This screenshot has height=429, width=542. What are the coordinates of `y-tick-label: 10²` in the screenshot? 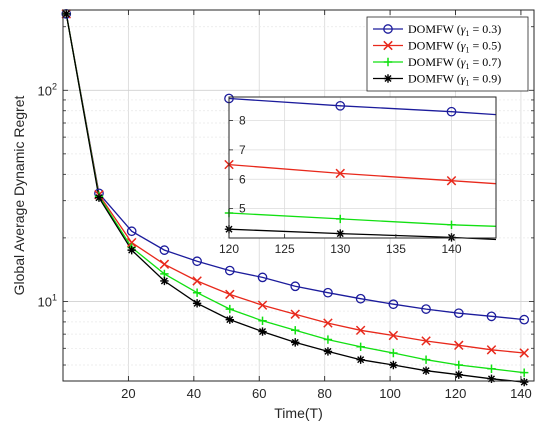 It's located at (47, 89).